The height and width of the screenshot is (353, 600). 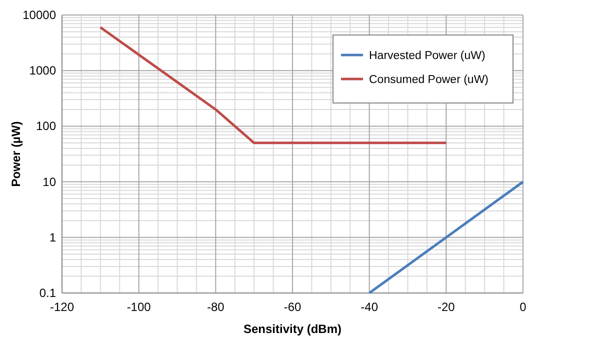 I want to click on y-axis-title: Power (µW), so click(x=16, y=154).